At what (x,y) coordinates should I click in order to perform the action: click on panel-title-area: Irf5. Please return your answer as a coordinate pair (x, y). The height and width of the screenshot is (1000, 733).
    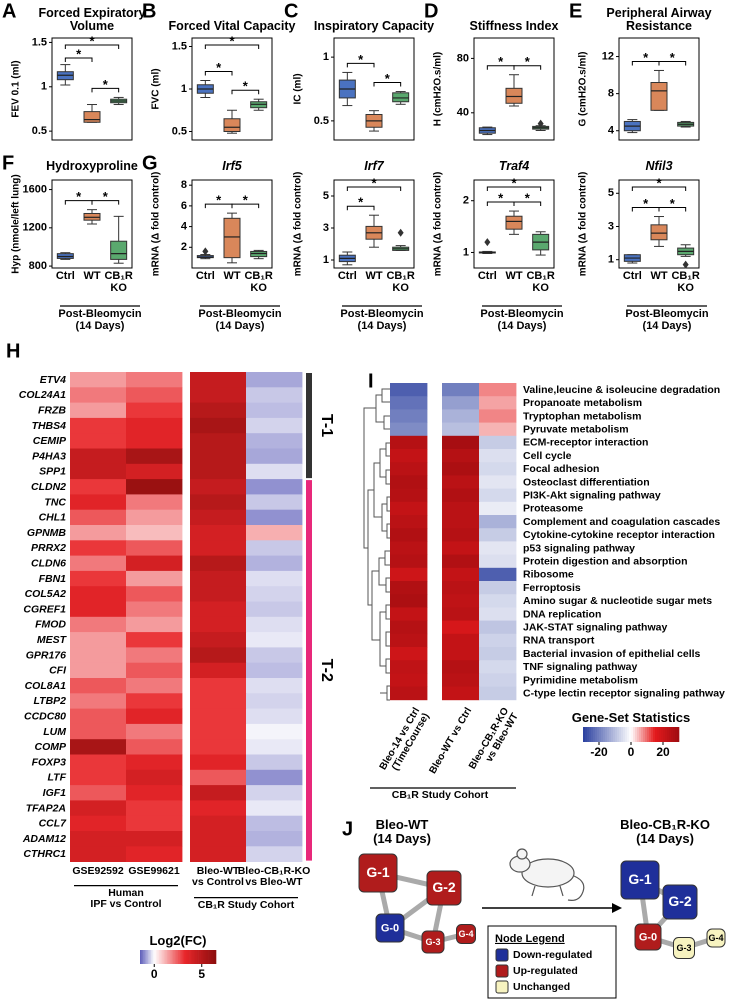
    Looking at the image, I should click on (231, 166).